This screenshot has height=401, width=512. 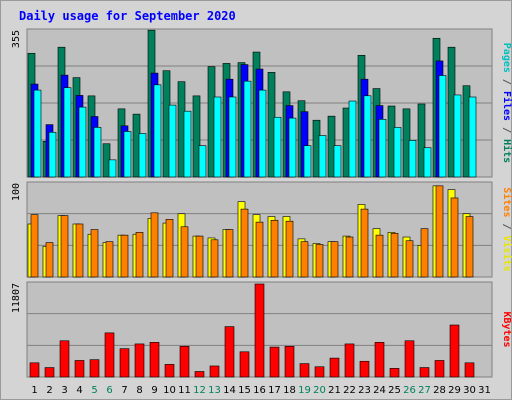 I want to click on x-tick-label-27: 27, so click(x=424, y=390).